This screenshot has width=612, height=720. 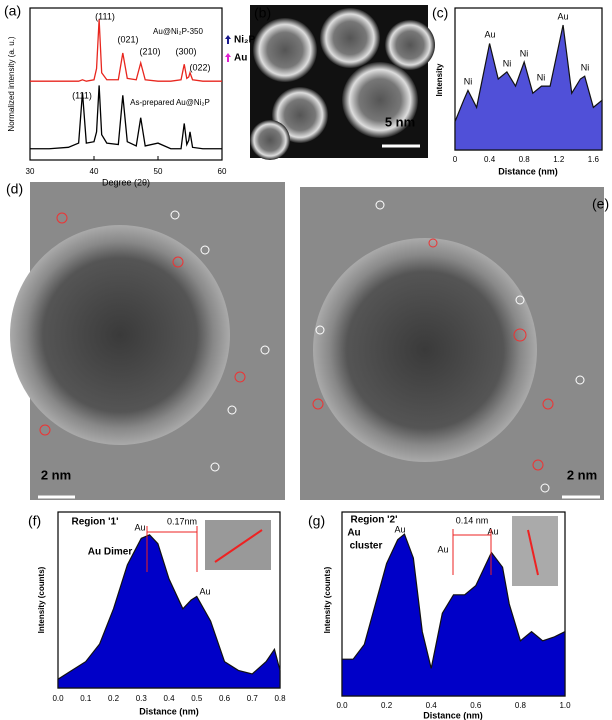 I want to click on y-axis-label: Normalized intensity (a. u.), so click(x=11, y=83).